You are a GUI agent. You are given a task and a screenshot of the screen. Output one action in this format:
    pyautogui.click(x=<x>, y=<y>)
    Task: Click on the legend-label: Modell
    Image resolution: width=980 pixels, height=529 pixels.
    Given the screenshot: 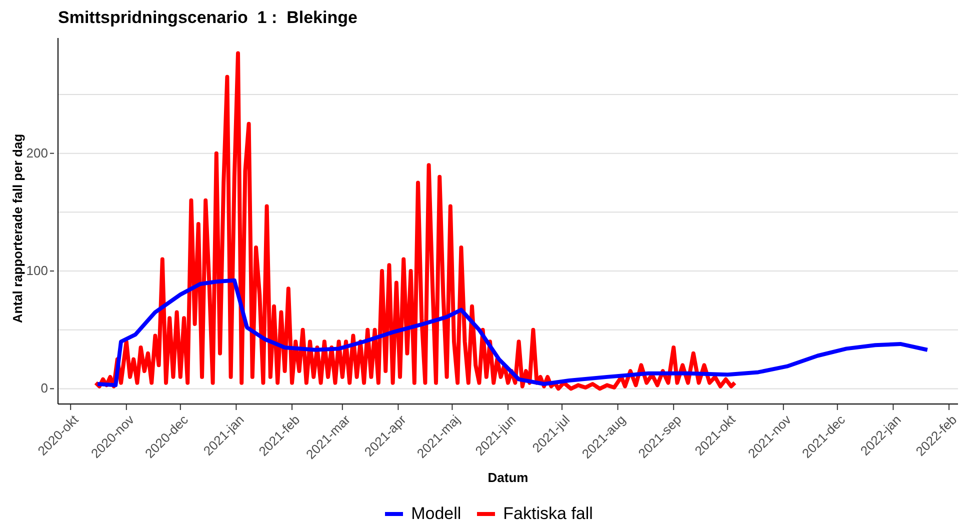 What is the action you would take?
    pyautogui.click(x=436, y=514)
    